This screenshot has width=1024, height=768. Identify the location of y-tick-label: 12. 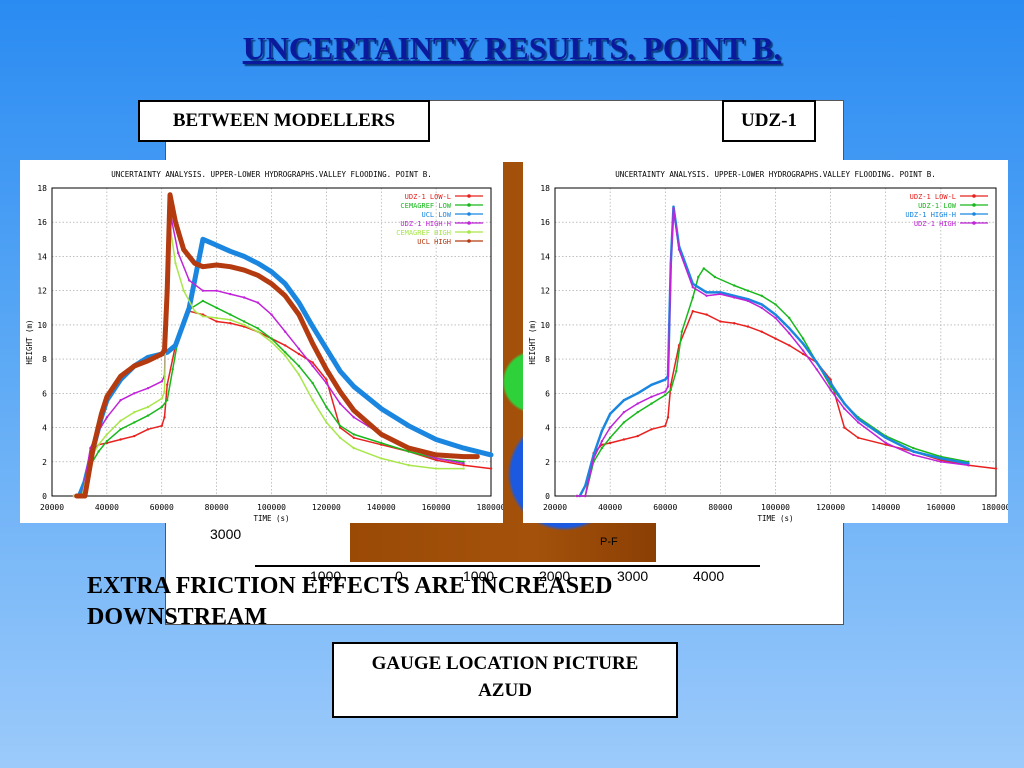
(545, 291).